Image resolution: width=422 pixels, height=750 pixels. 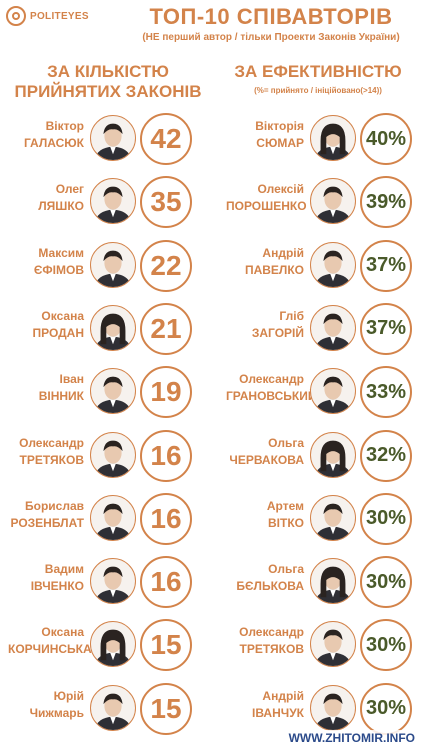 I want to click on first-name: Юрій, so click(x=68, y=695).